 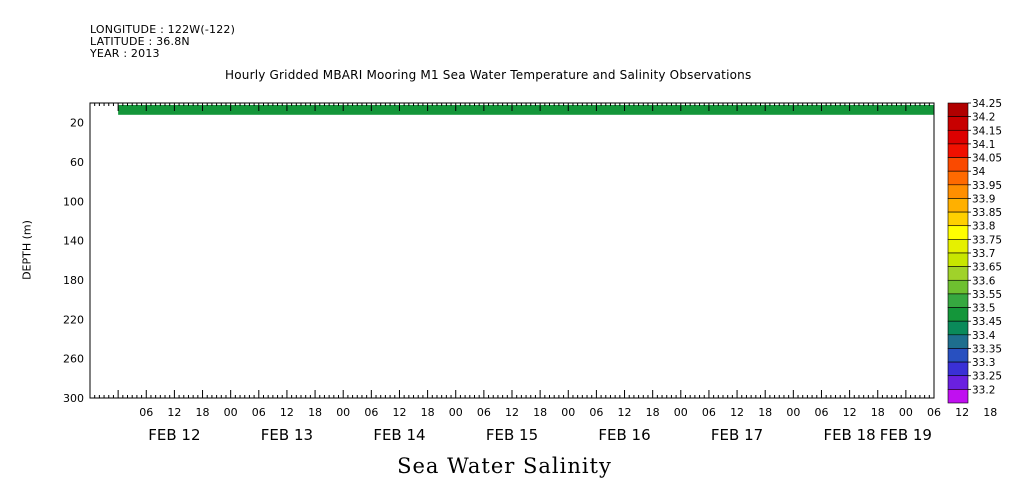 What do you see at coordinates (987, 349) in the screenshot?
I see `colorbar-label: 33.35` at bounding box center [987, 349].